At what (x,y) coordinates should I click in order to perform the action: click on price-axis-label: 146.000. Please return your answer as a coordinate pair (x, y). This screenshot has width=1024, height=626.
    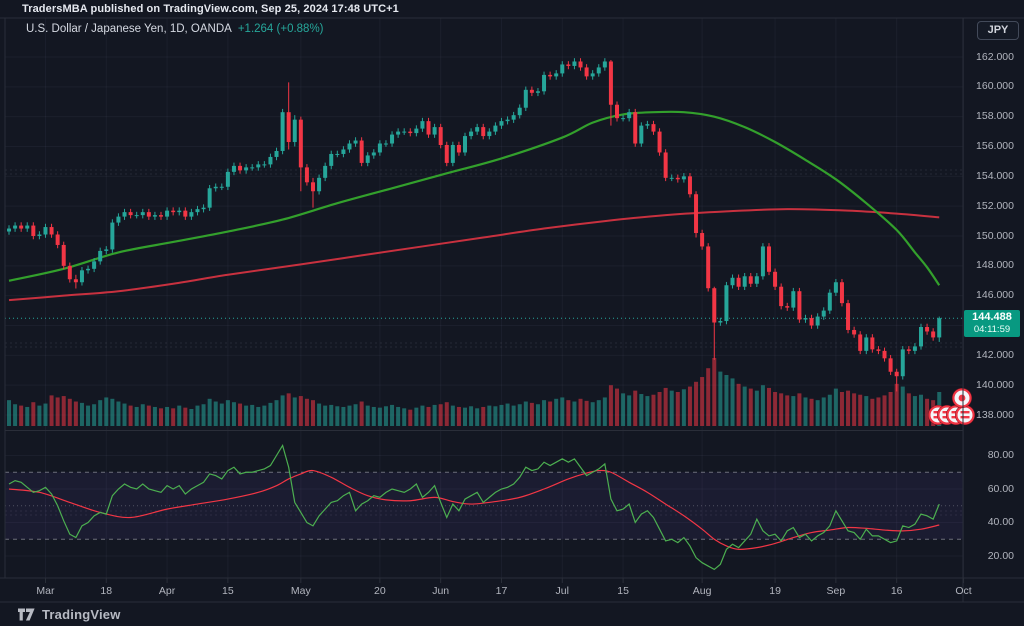
    Looking at the image, I should click on (995, 295).